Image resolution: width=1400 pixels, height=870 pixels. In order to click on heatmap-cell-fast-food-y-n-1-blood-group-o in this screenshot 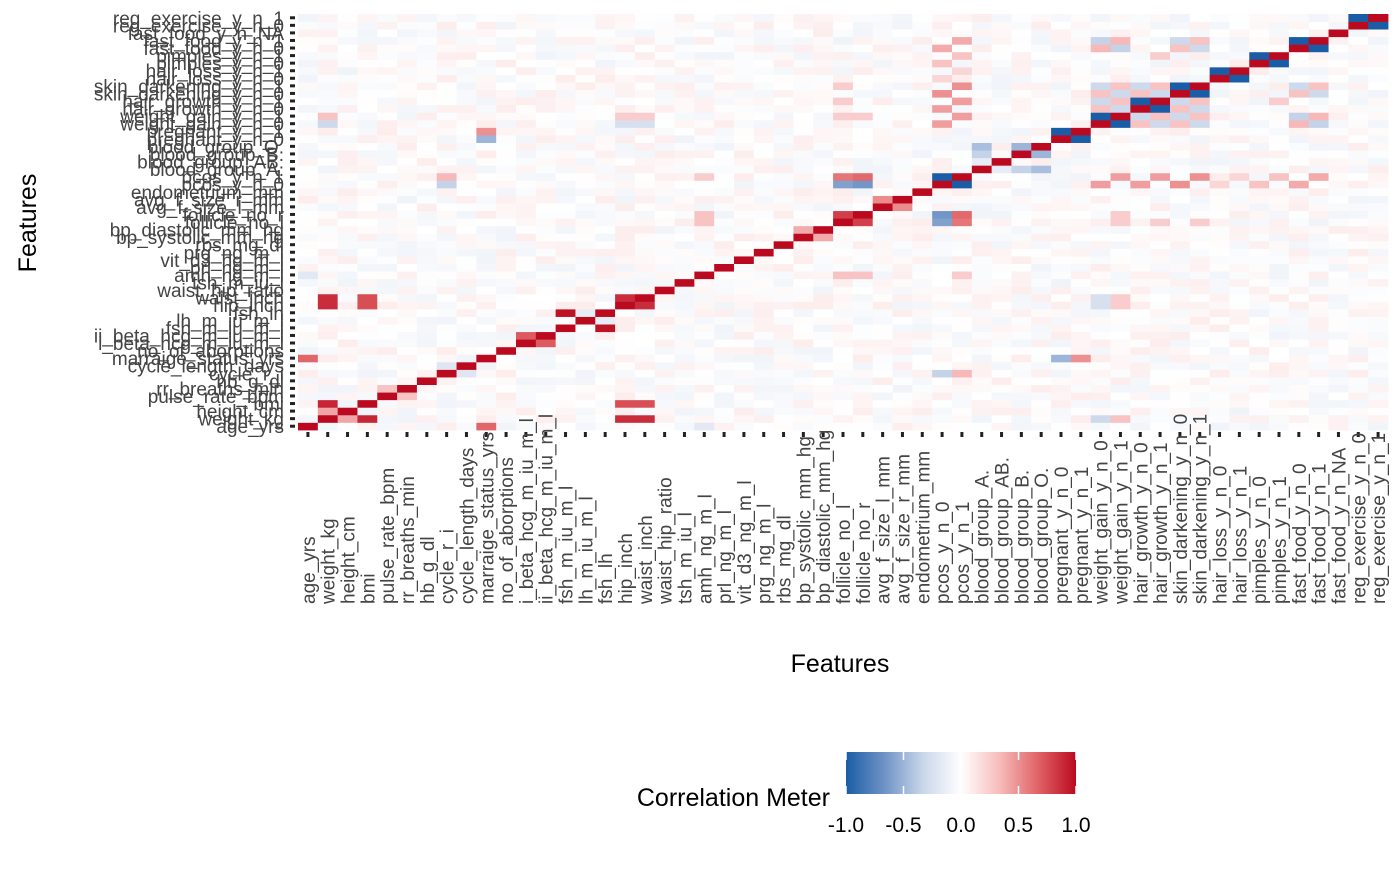, I will do `click(1318, 146)`.